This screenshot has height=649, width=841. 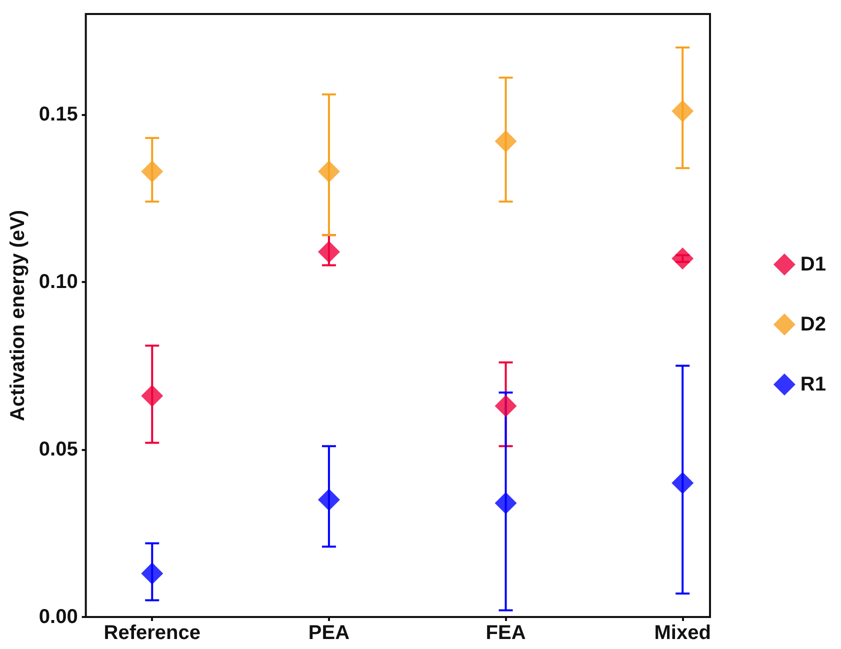 I want to click on legend-label: R1, so click(x=813, y=385).